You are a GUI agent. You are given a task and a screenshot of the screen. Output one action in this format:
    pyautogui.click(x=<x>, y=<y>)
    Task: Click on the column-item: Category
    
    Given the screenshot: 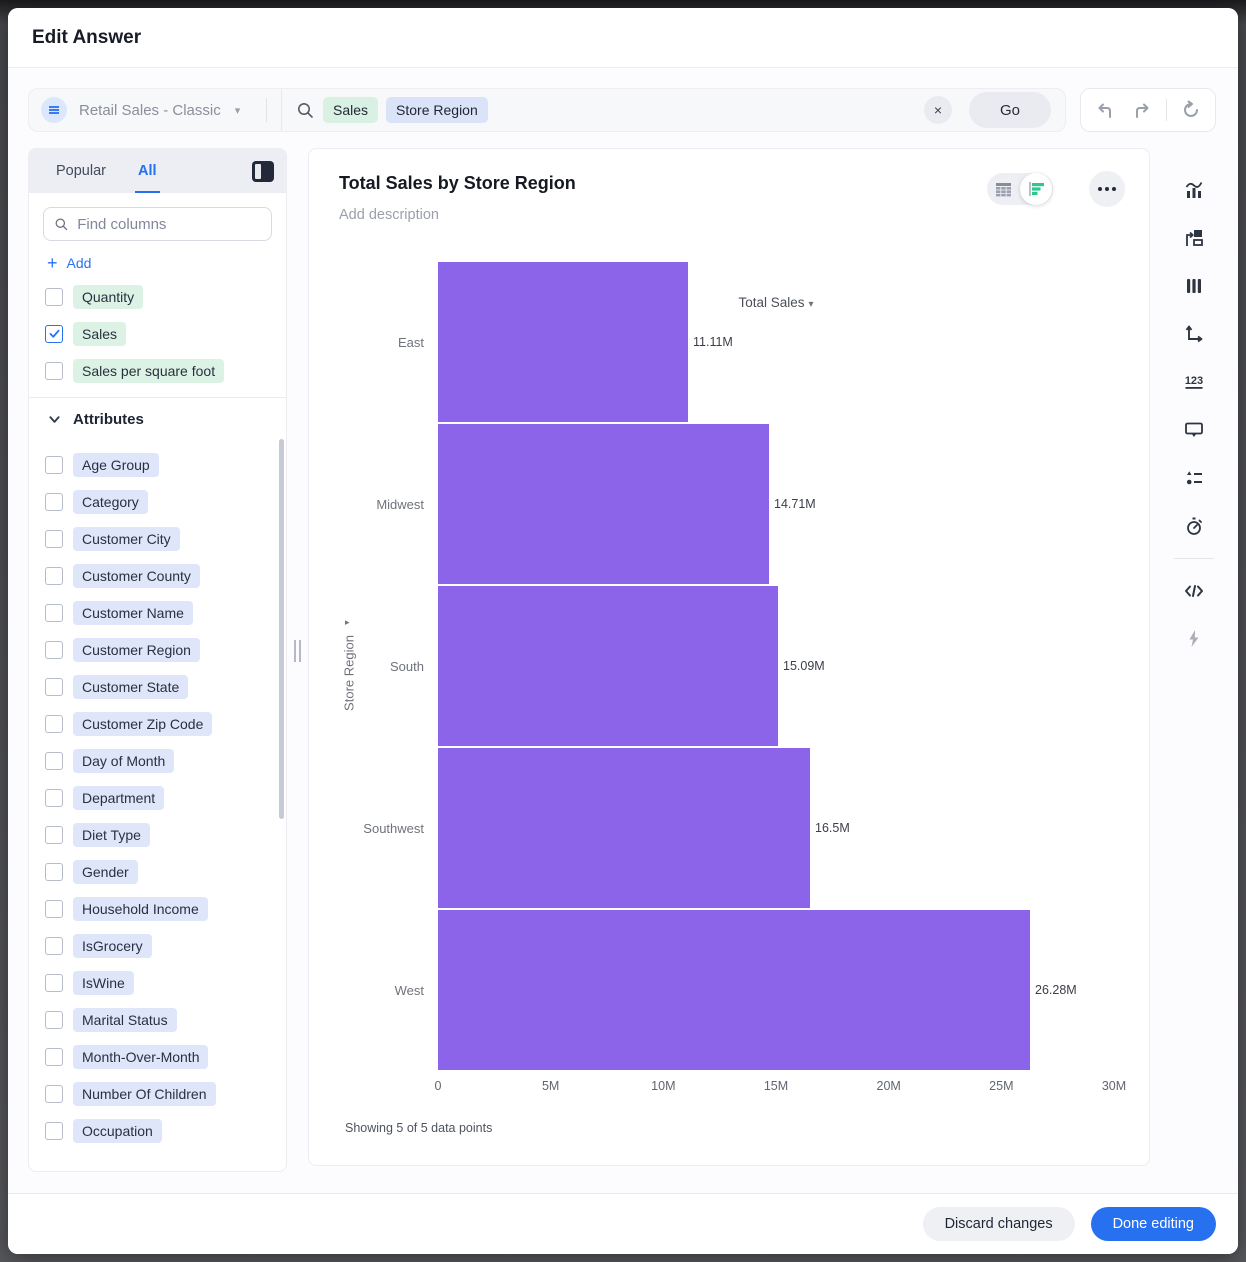 What is the action you would take?
    pyautogui.click(x=157, y=501)
    